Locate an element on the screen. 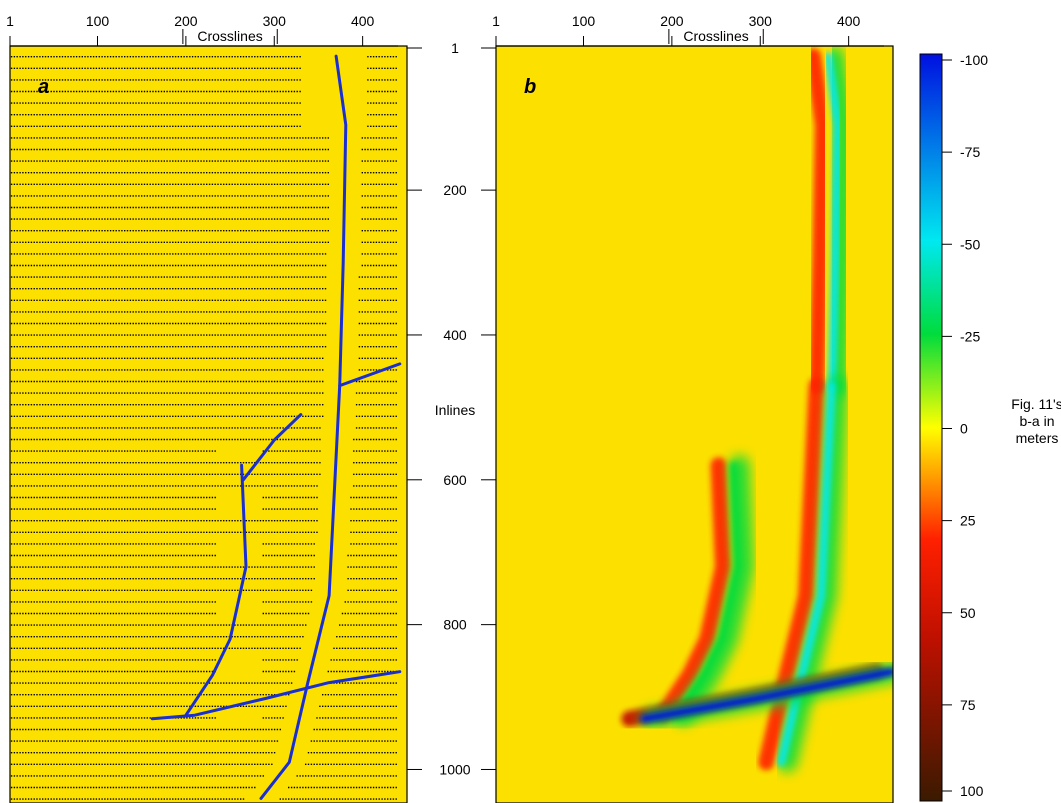 This screenshot has height=803, width=1061. colorbar-title-line-2: b-a in is located at coordinates (1036, 421).